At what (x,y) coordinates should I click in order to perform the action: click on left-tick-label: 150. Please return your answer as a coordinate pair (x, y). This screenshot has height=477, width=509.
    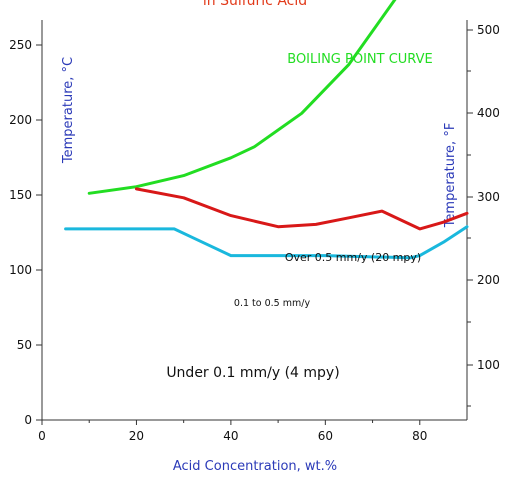
    Looking at the image, I should click on (20, 195).